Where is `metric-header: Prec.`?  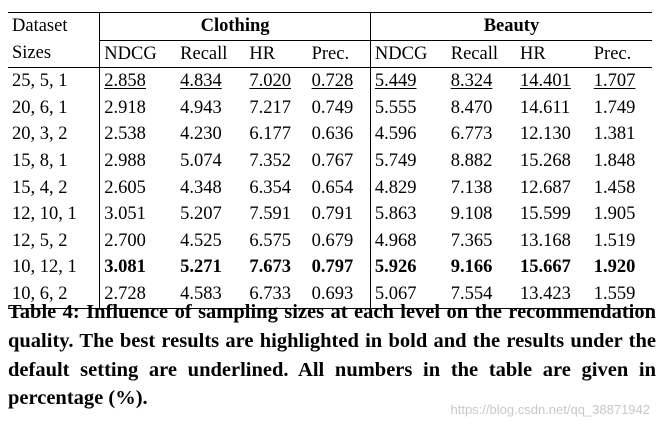
metric-header: Prec. is located at coordinates (339, 54).